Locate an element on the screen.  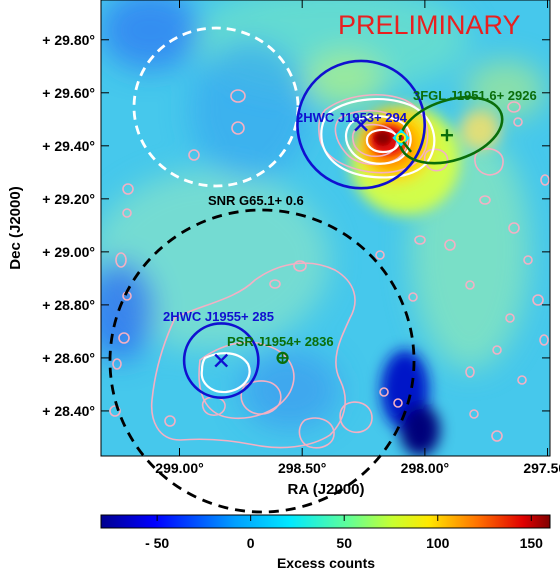
y-tick-label: + 28.80° is located at coordinates (68, 305).